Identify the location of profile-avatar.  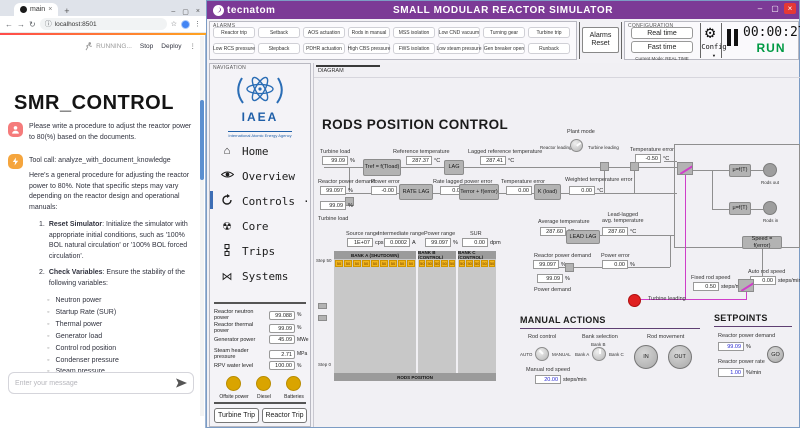
(185, 24).